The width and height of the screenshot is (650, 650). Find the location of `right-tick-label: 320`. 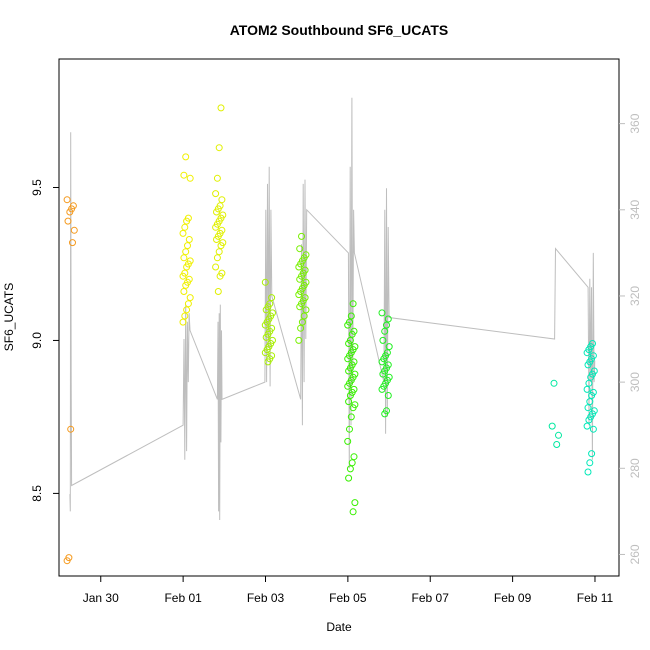

right-tick-label: 320 is located at coordinates (635, 296).